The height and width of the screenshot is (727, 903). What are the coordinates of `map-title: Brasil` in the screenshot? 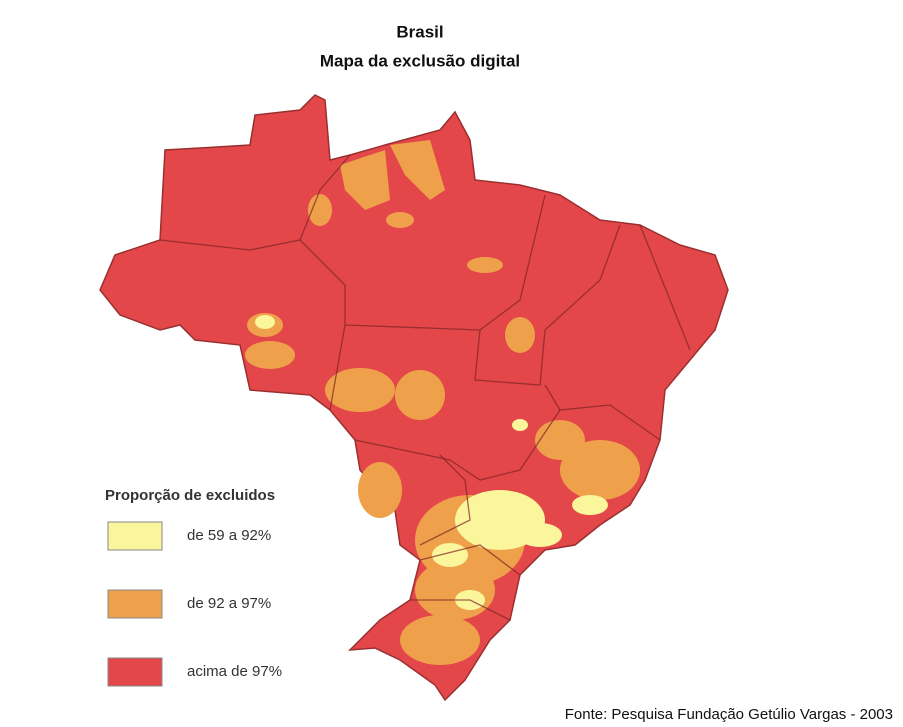 It's located at (419, 31).